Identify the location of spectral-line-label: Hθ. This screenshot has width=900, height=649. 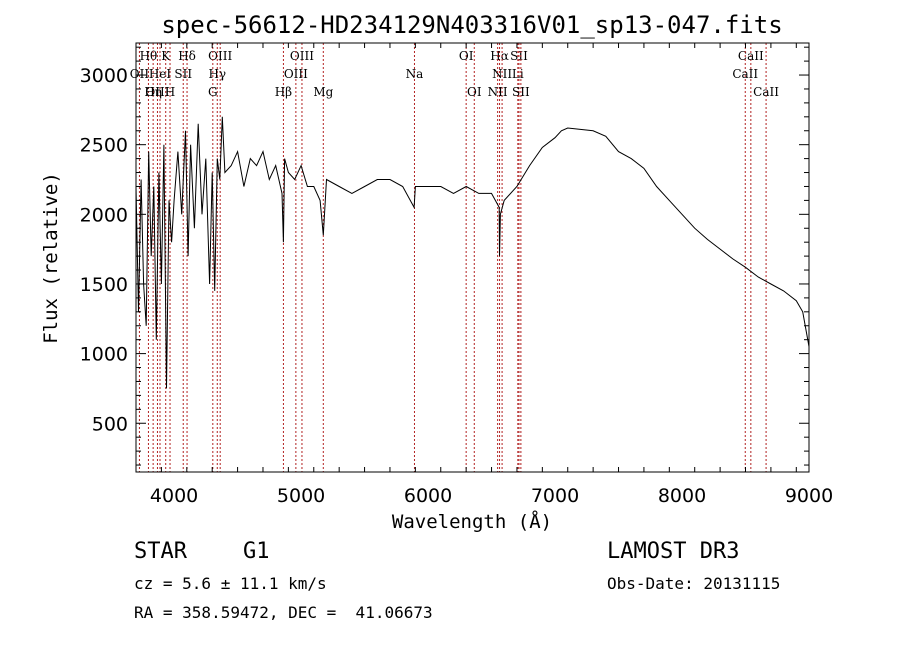
(149, 56).